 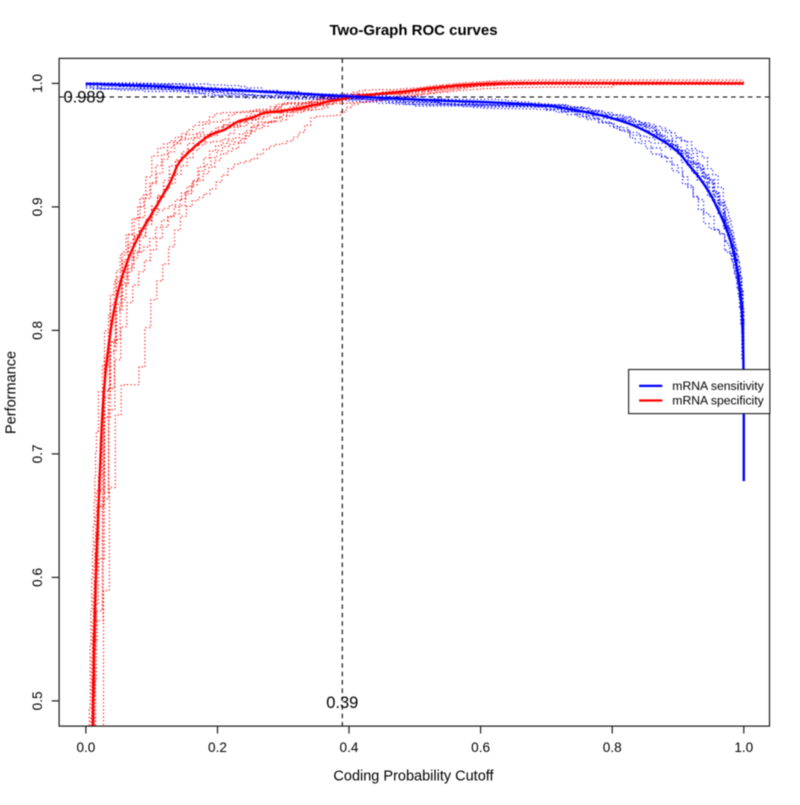 What do you see at coordinates (342, 703) in the screenshot?
I see `svg-text: 0.39` at bounding box center [342, 703].